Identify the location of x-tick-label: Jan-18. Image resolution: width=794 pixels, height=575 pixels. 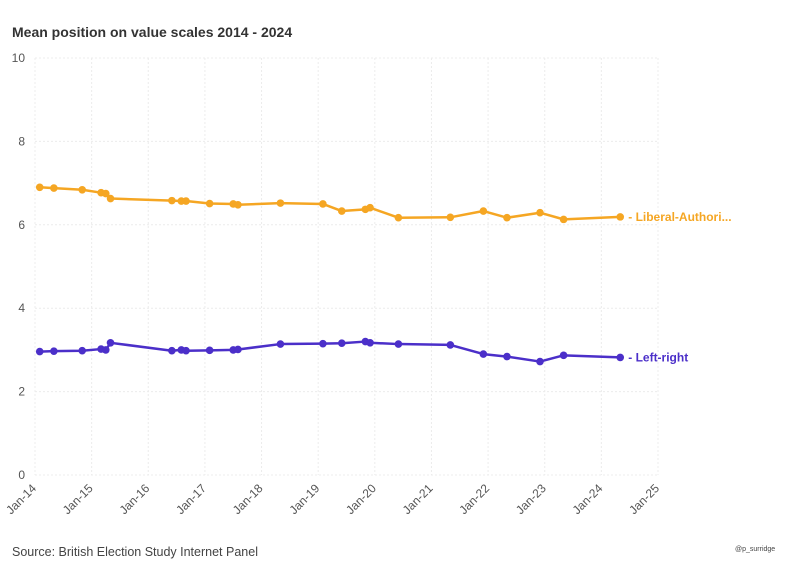
(248, 499).